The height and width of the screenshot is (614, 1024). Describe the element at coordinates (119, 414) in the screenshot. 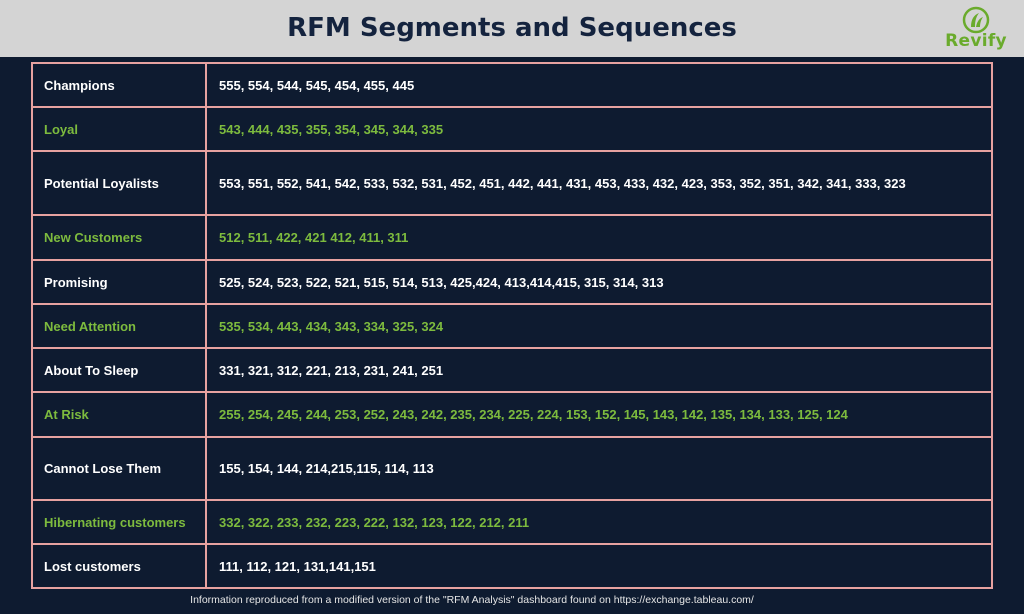

I see `segment-name: At Risk` at that location.